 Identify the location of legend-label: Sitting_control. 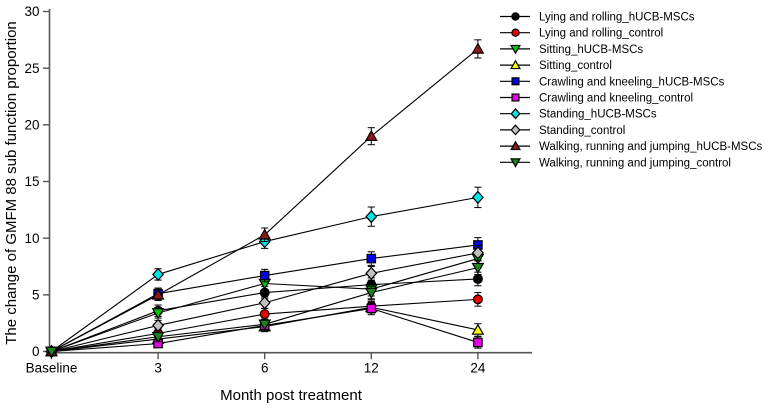
(575, 66).